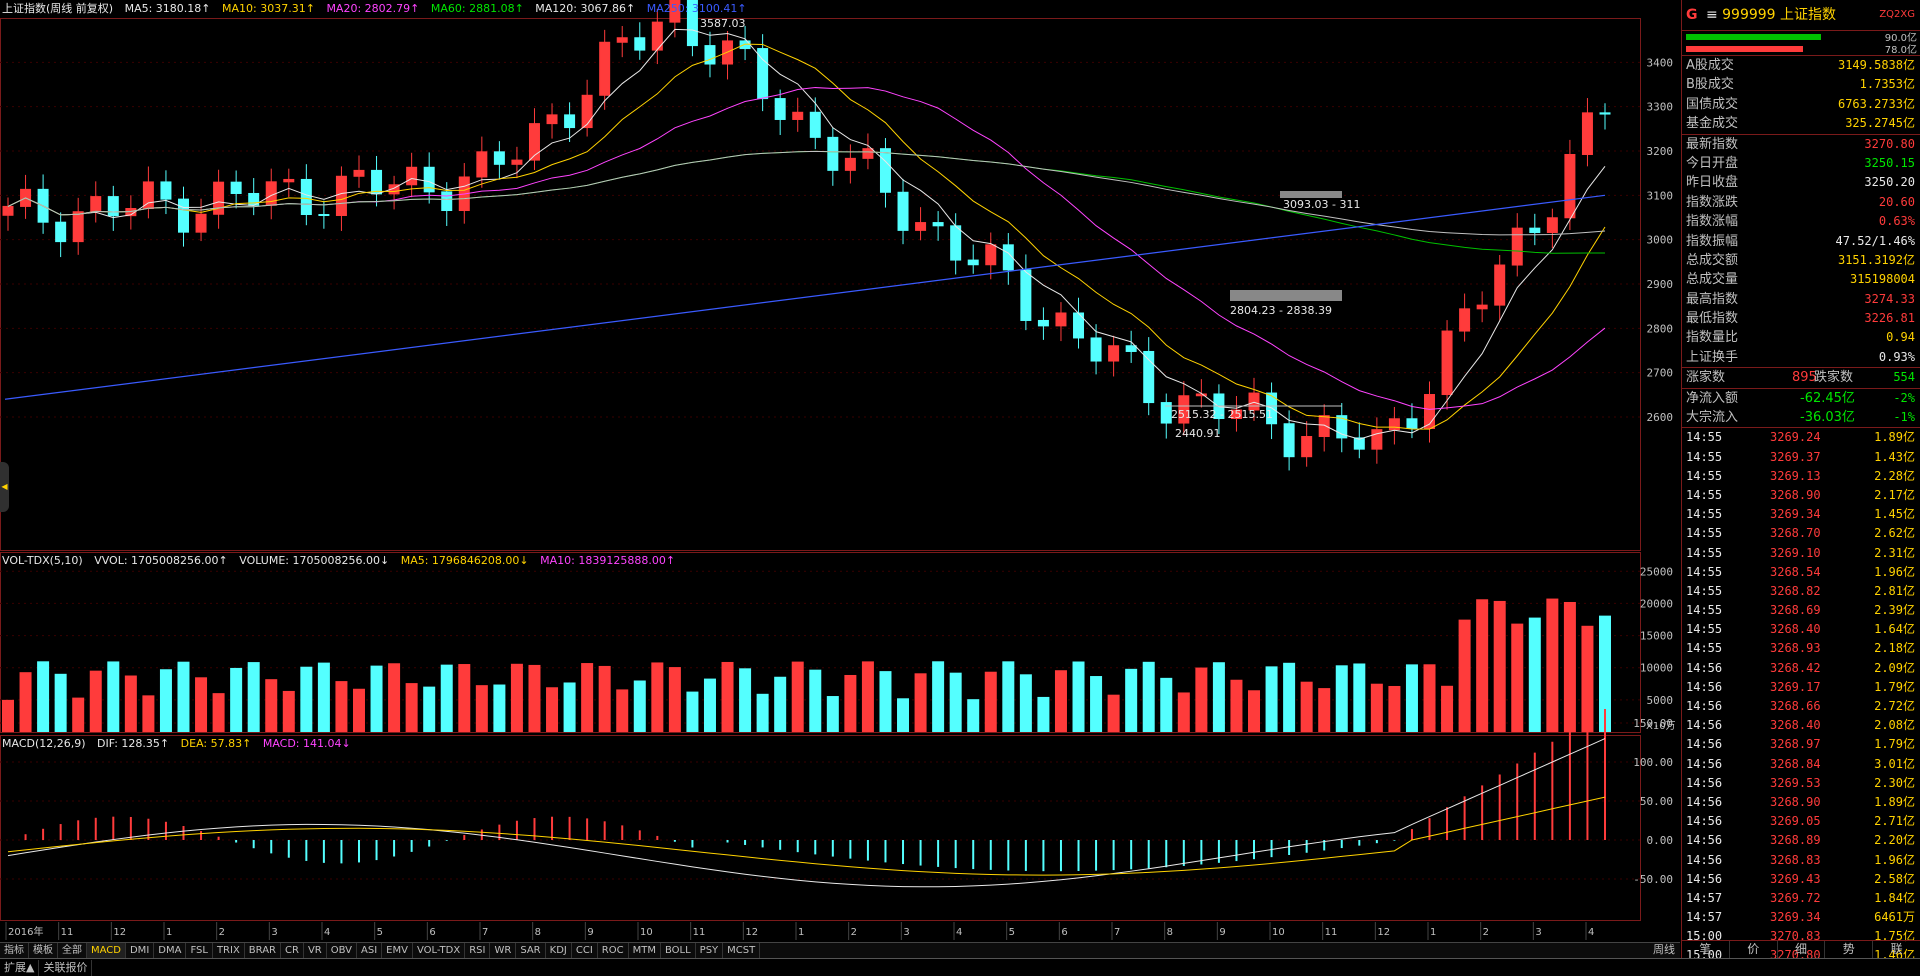 This screenshot has height=976, width=1920. What do you see at coordinates (1801, 706) in the screenshot?
I see `tick-row: 14:56 3268.66 2.72亿` at bounding box center [1801, 706].